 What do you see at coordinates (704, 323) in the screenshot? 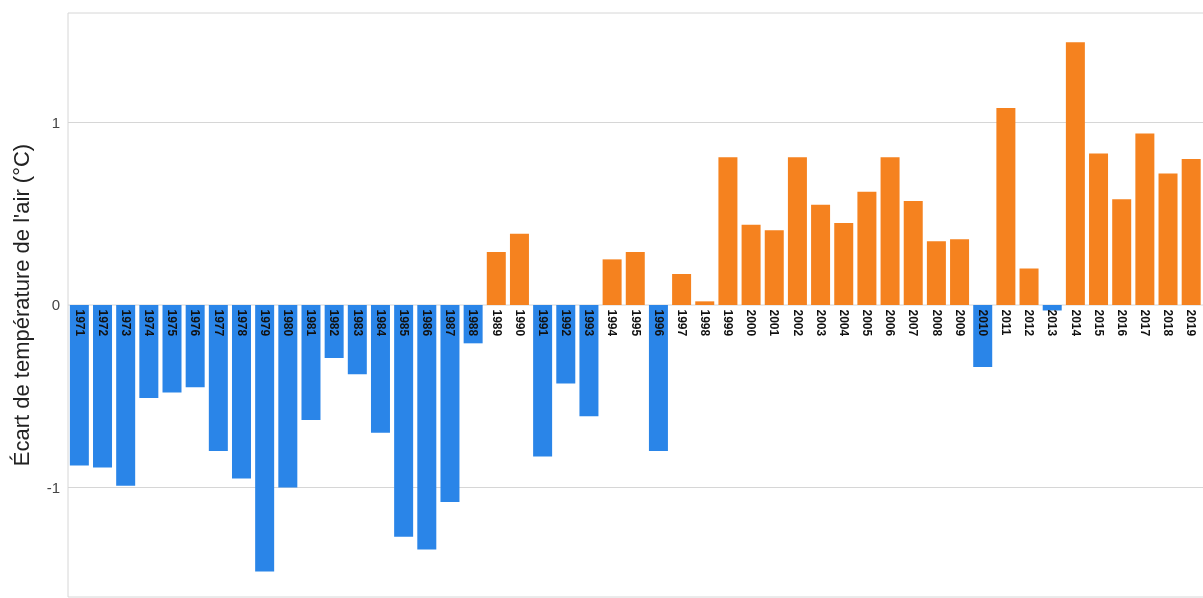
I see `x-tick-label: 1998` at bounding box center [704, 323].